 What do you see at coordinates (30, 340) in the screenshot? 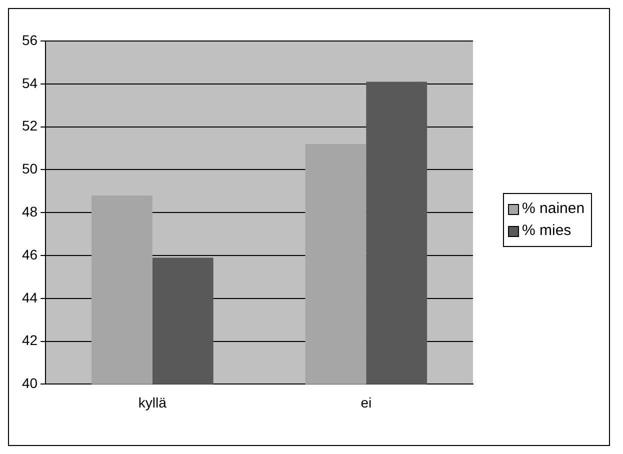
I see `y-tick-label: 42` at bounding box center [30, 340].